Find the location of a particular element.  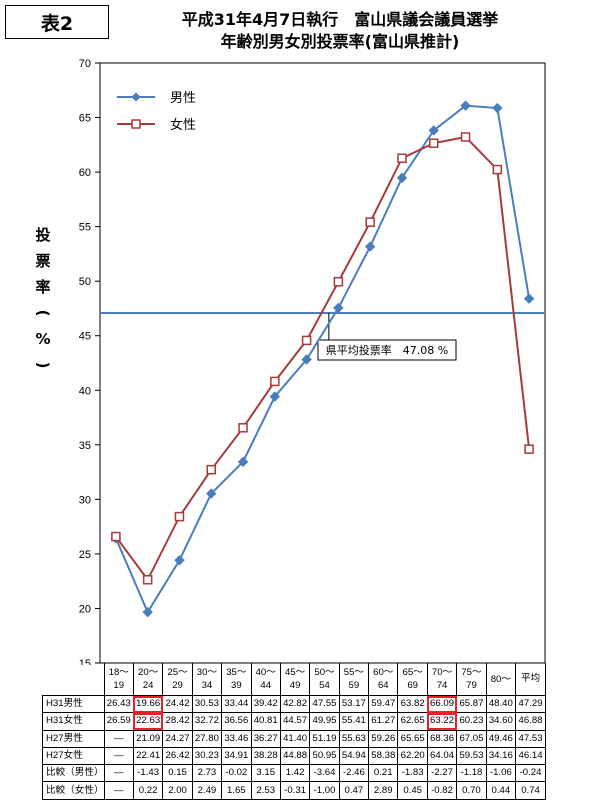

figure-label: 表2 is located at coordinates (57, 22).